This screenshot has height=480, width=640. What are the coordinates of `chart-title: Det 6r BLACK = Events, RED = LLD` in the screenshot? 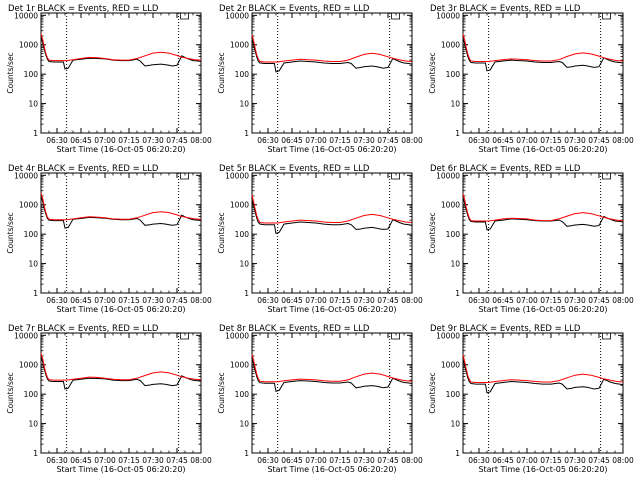 It's located at (505, 169).